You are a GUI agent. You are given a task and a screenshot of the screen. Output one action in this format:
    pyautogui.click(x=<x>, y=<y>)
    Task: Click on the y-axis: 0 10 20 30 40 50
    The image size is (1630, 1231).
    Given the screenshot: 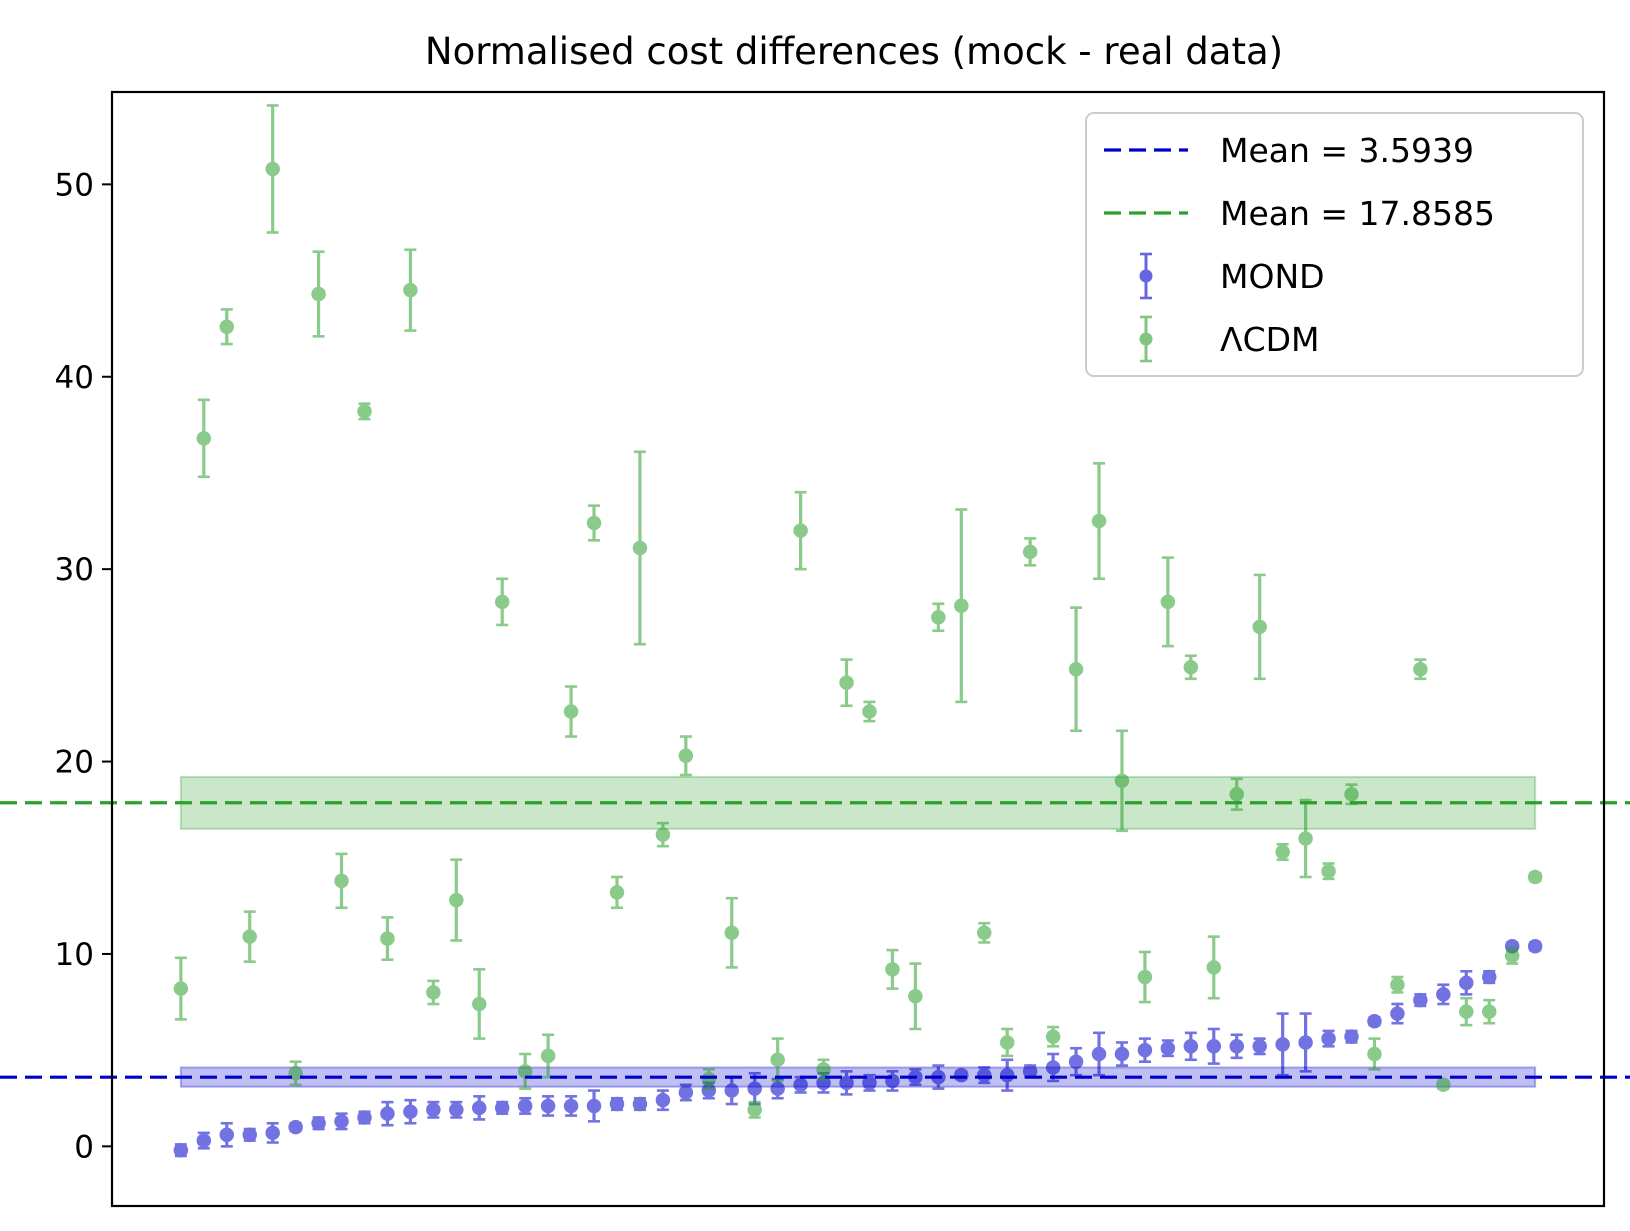 What is the action you would take?
    pyautogui.click(x=83, y=666)
    